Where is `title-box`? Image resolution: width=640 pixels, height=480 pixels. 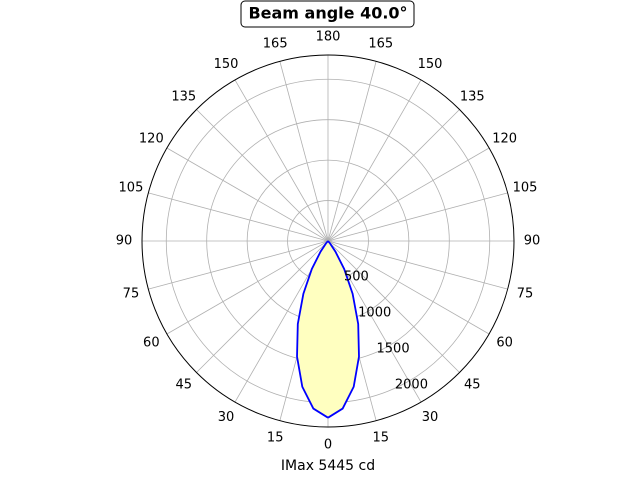 title-box is located at coordinates (327, 14).